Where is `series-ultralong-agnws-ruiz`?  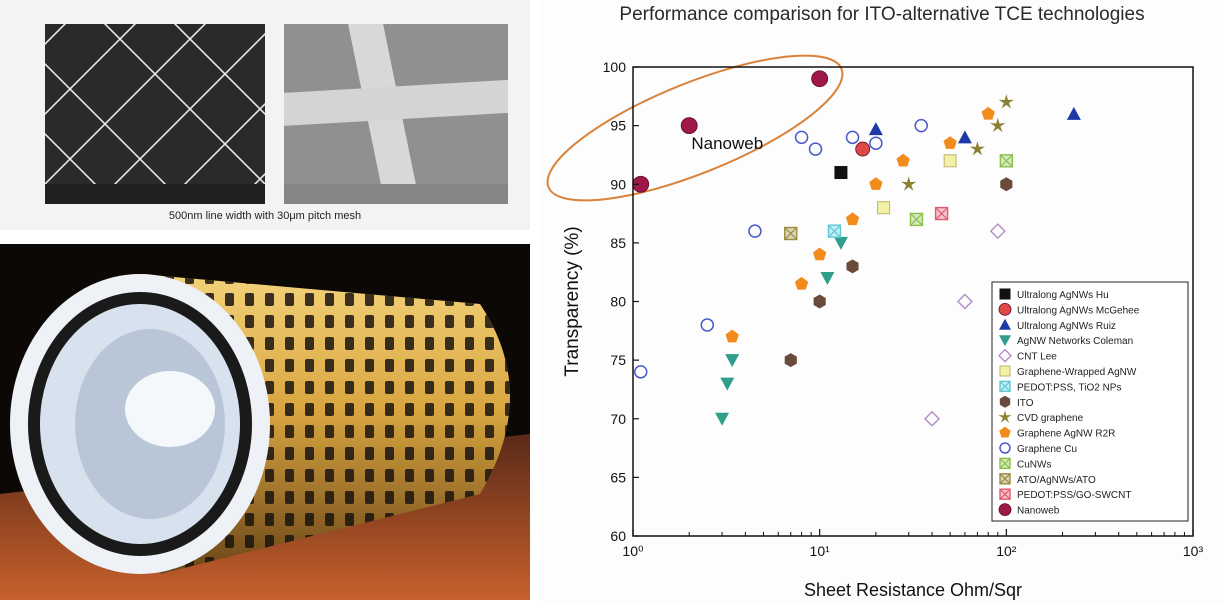 series-ultralong-agnws-ruiz is located at coordinates (974, 125).